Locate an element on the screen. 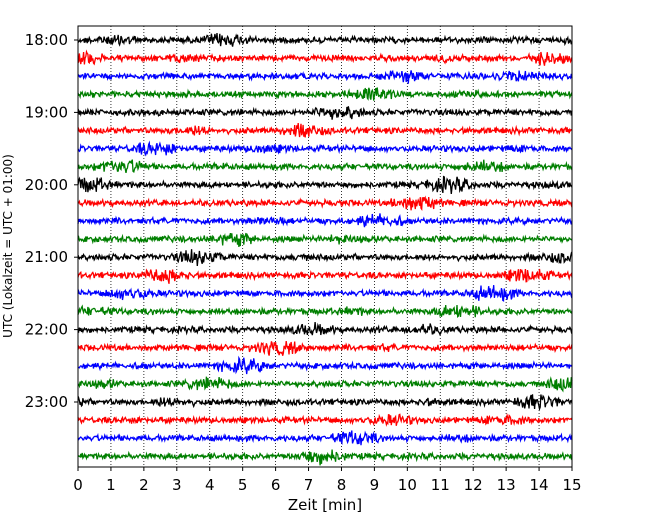  x-tick-label: 10 is located at coordinates (407, 485).